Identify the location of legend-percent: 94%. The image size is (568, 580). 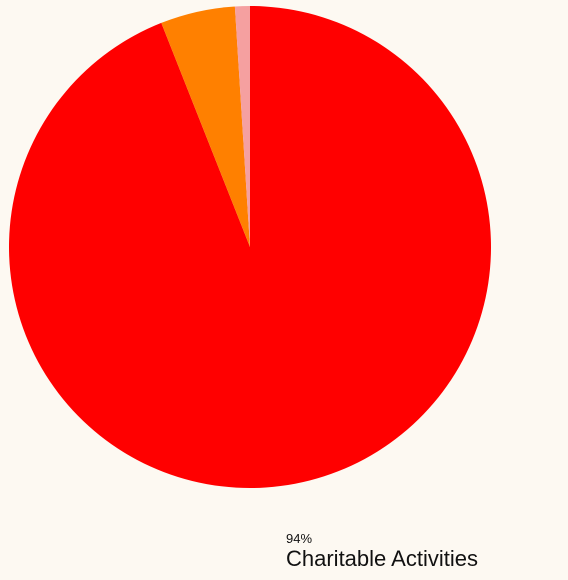
(299, 538).